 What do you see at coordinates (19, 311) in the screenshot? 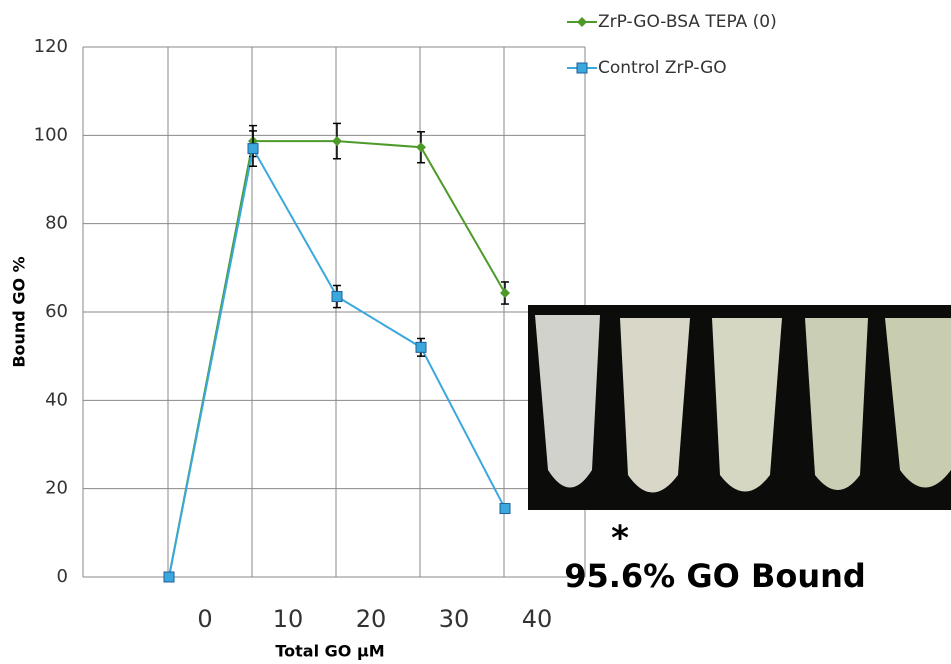
I see `y-axis-label: Bound GO %` at bounding box center [19, 311].